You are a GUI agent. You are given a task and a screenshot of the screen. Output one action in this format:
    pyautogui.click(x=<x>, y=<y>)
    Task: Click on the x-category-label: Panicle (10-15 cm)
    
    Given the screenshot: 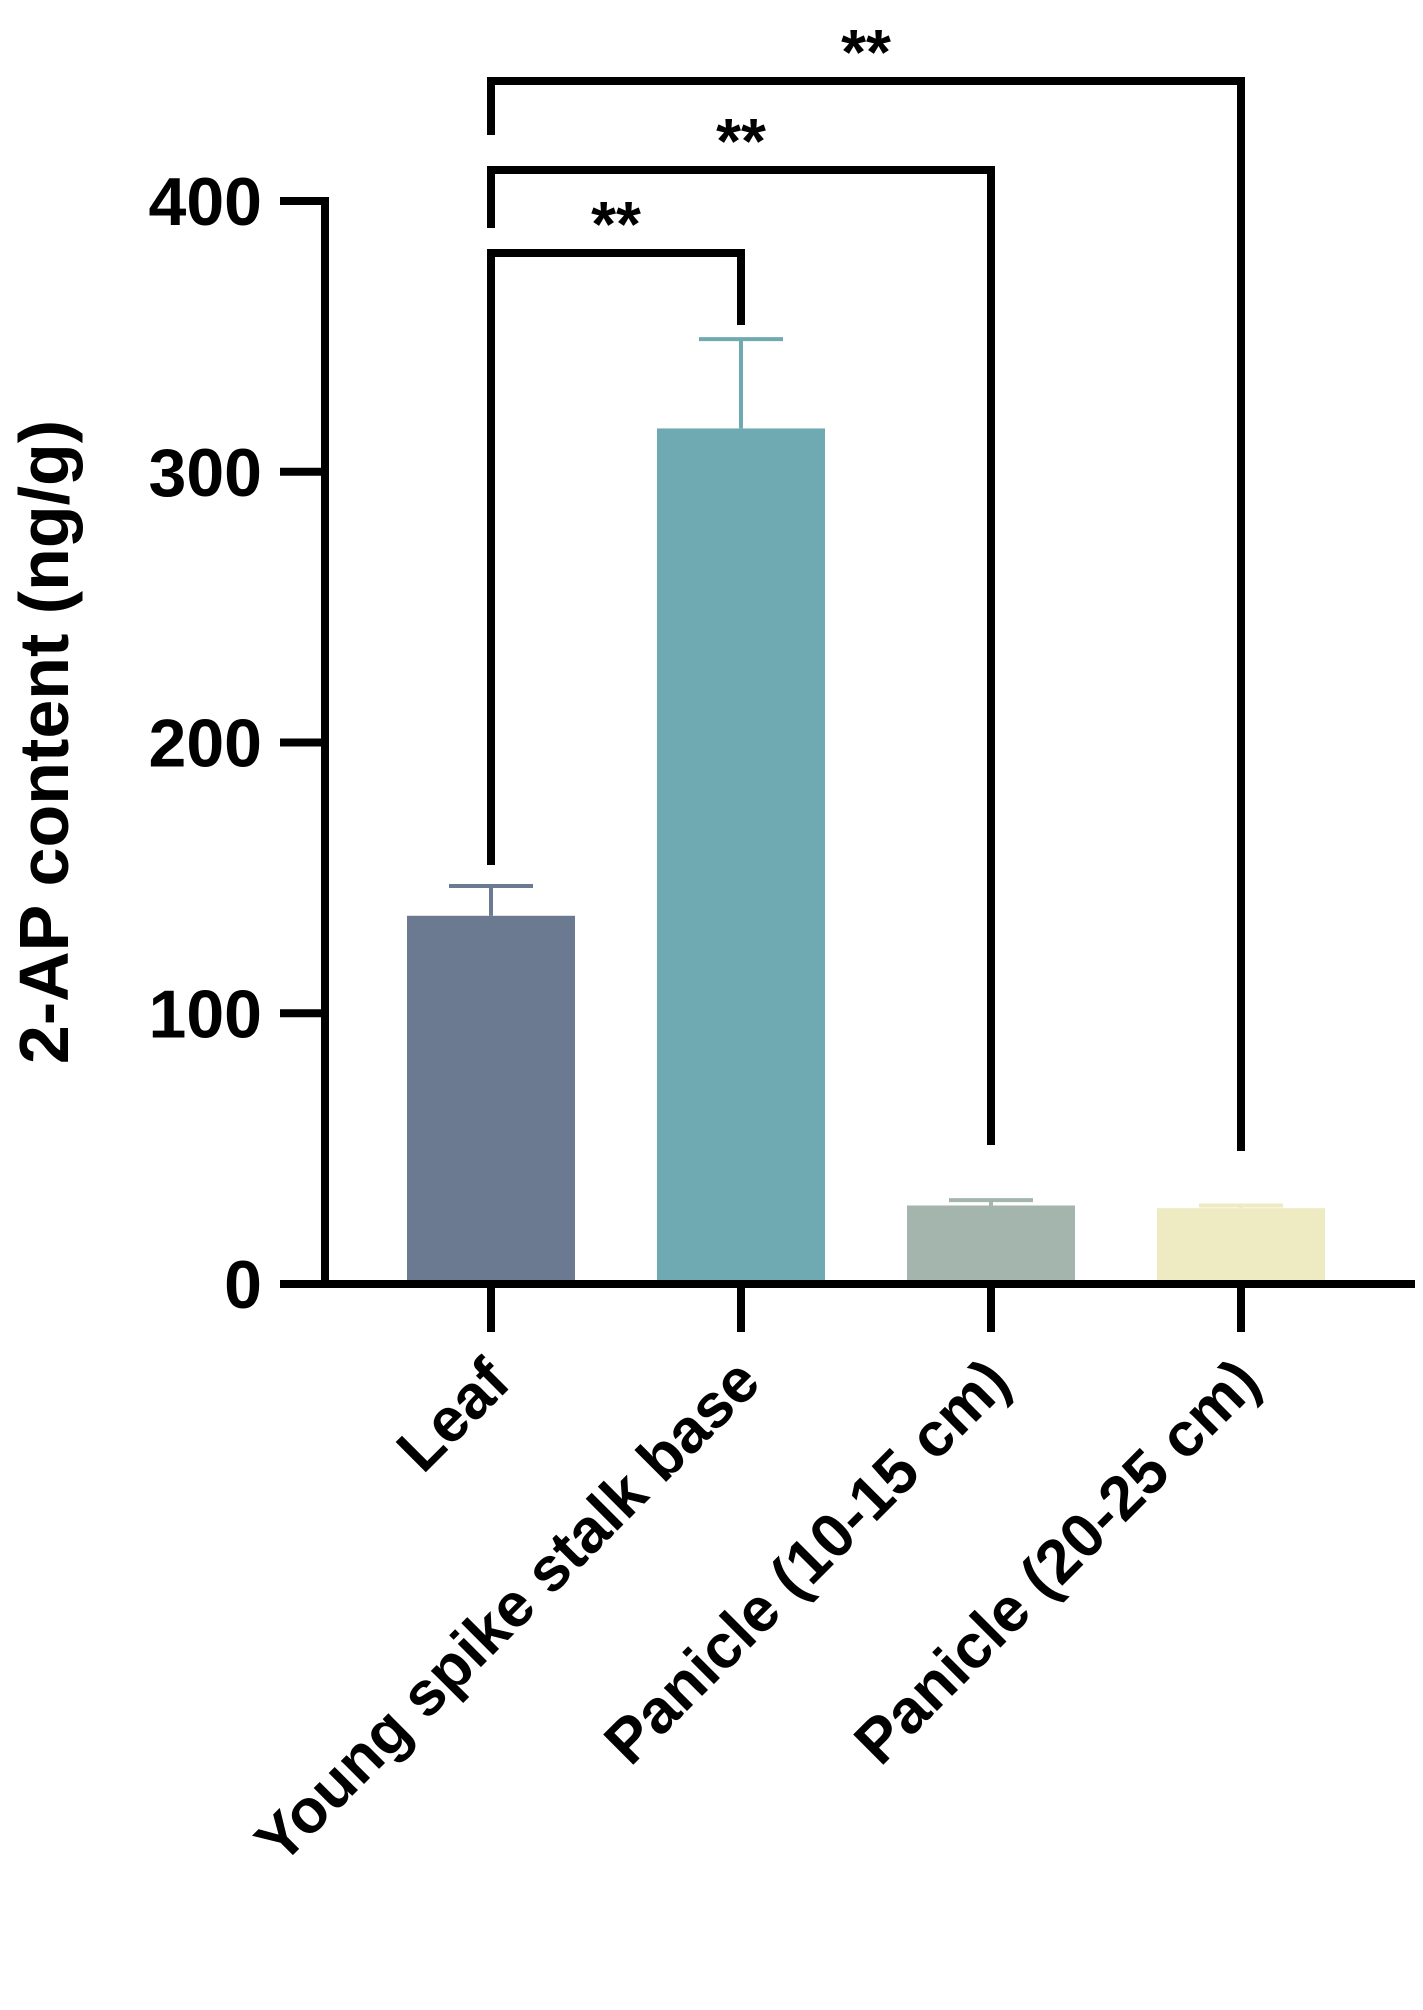 What is the action you would take?
    pyautogui.click(x=807, y=1561)
    